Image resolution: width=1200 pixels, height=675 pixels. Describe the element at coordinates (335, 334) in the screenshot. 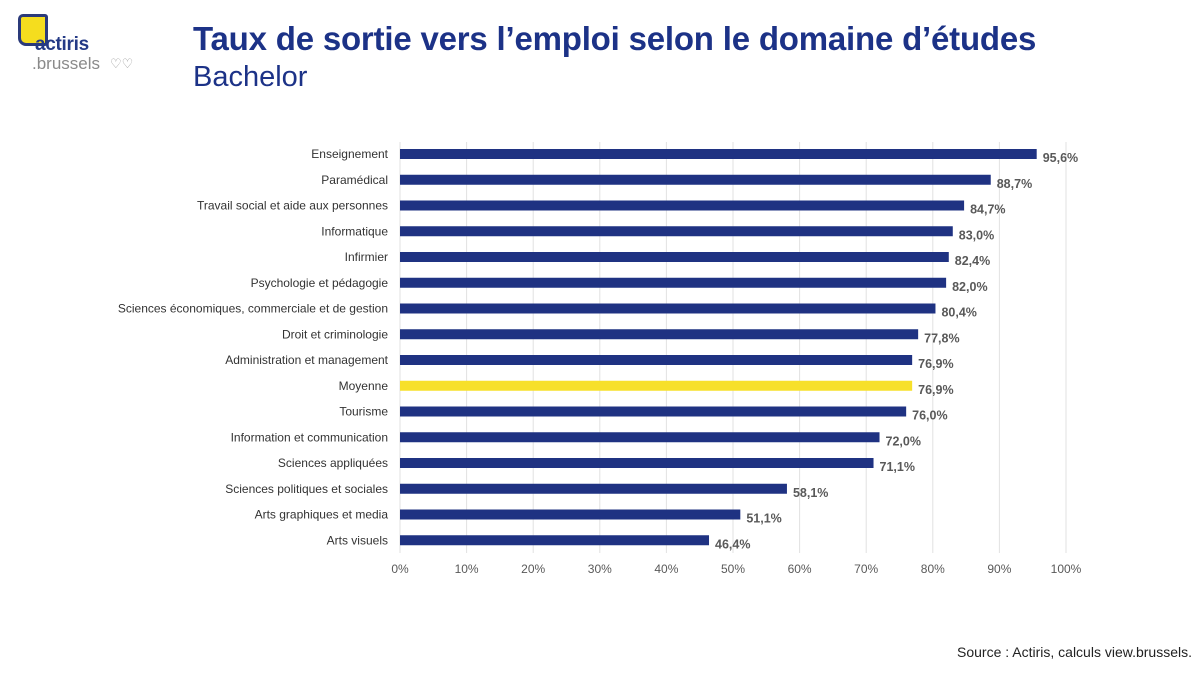

I see `category-label: Droit et criminologie` at that location.